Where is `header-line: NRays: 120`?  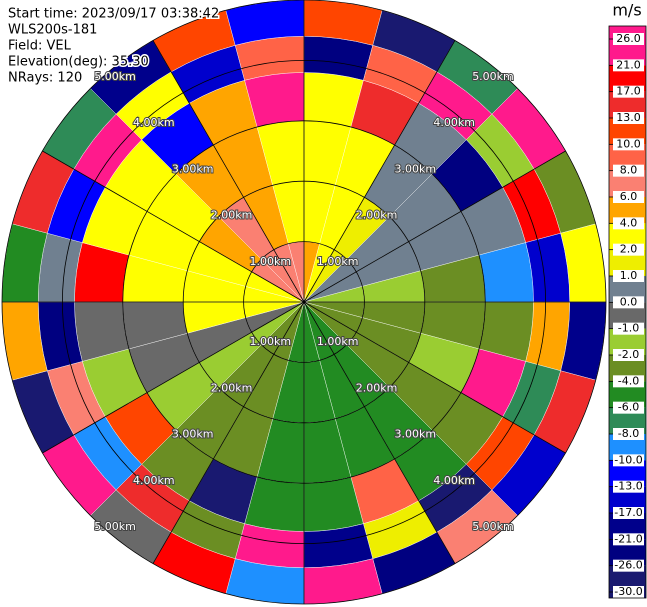
header-line: NRays: 120 is located at coordinates (45, 78).